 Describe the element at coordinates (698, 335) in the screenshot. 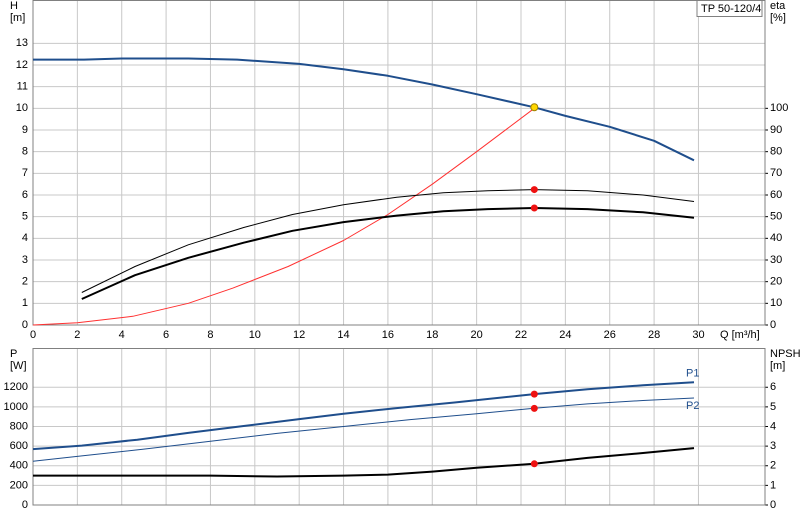

I see `x-tick-label: 30` at that location.